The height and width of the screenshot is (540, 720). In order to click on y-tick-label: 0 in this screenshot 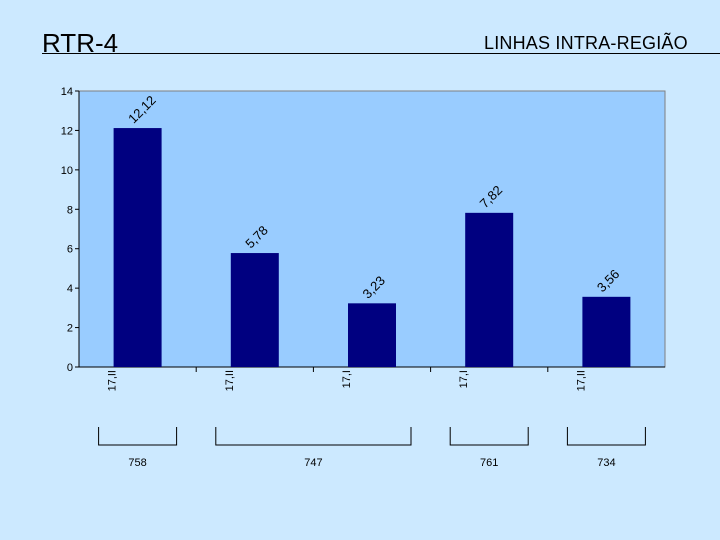, I will do `click(70, 368)`.